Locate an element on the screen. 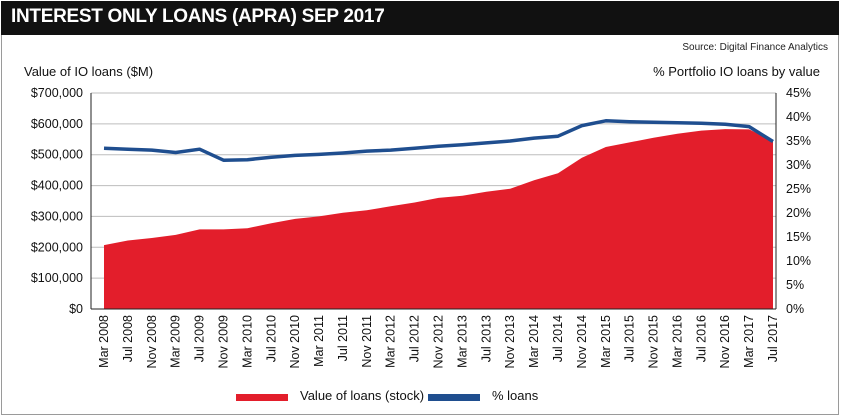 The width and height of the screenshot is (842, 418). x-tick-label: Nov 2012 is located at coordinates (439, 342).